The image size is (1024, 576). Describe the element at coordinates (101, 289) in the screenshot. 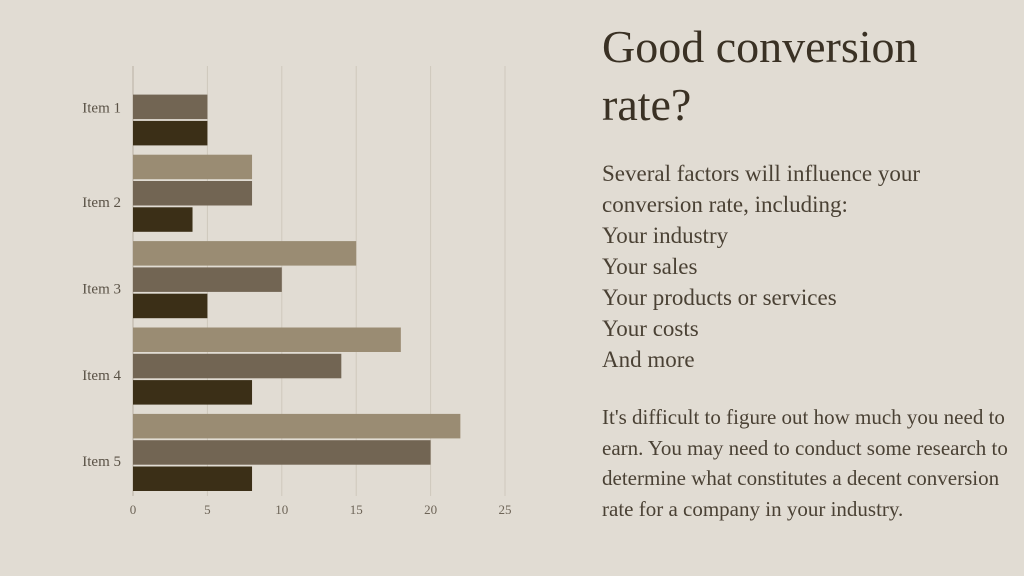

I see `category-label: Item 3` at that location.